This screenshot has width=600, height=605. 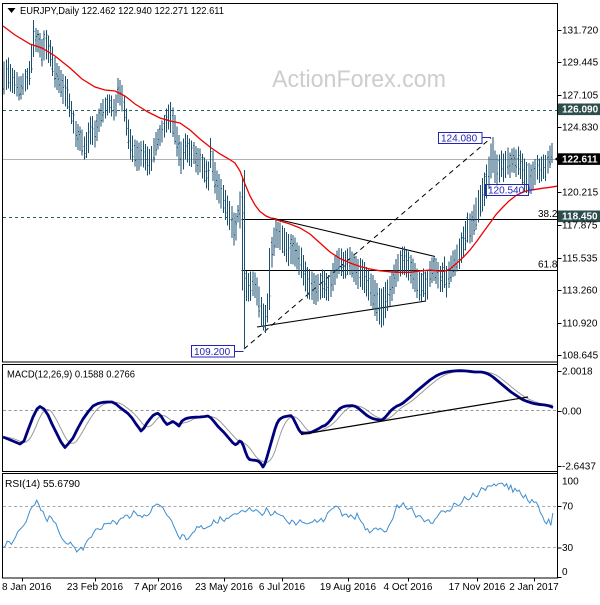 What do you see at coordinates (580, 63) in the screenshot?
I see `svg-text: 129.445` at bounding box center [580, 63].